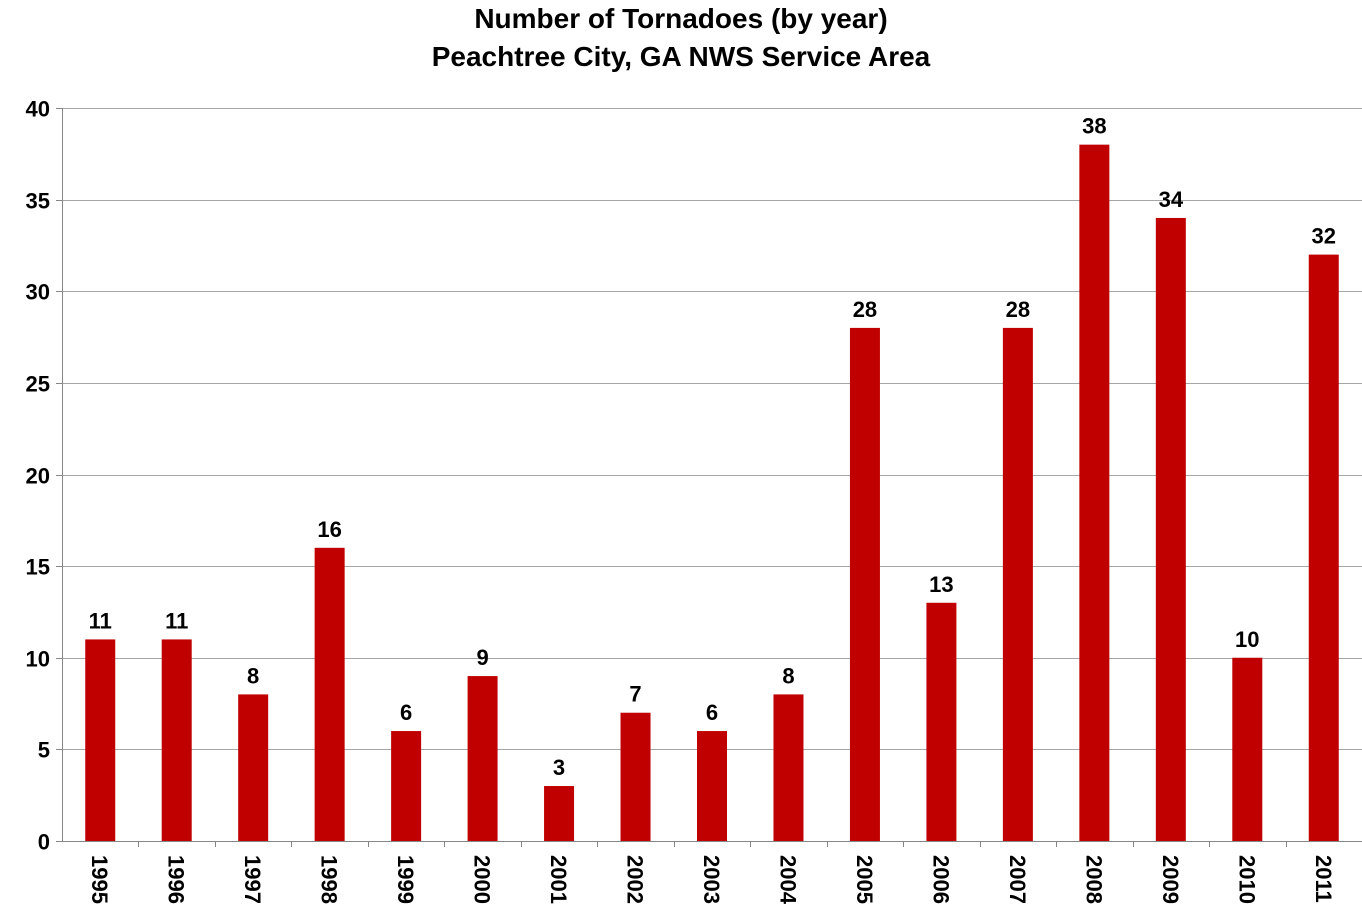 This screenshot has width=1362, height=918. I want to click on bar-2001, so click(559, 813).